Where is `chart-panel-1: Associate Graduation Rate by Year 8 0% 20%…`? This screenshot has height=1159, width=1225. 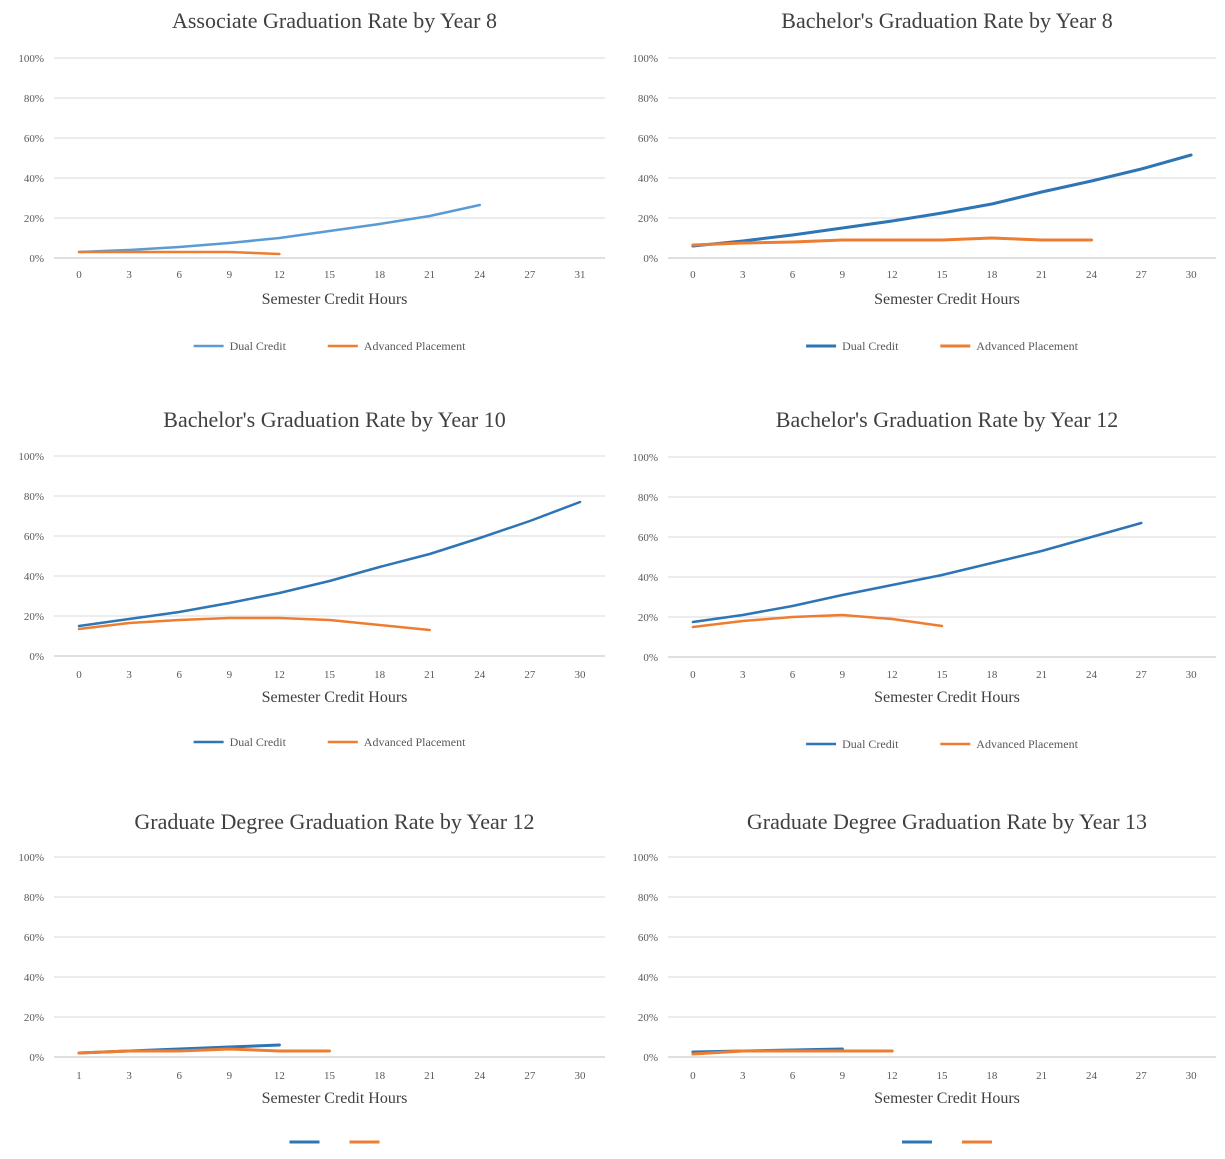 chart-panel-1: Associate Graduation Rate by Year 8 0% 20%… is located at coordinates (311, 180).